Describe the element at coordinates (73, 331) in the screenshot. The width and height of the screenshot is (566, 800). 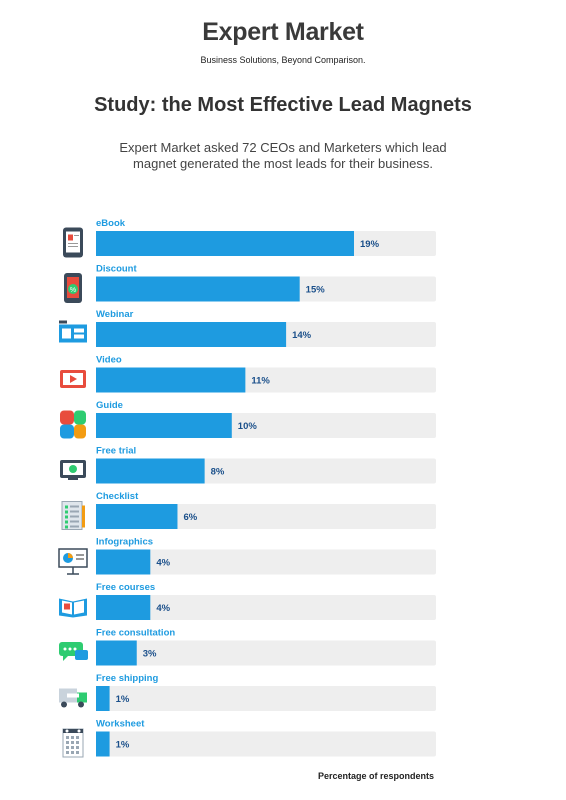
I see `webinar-icon` at that location.